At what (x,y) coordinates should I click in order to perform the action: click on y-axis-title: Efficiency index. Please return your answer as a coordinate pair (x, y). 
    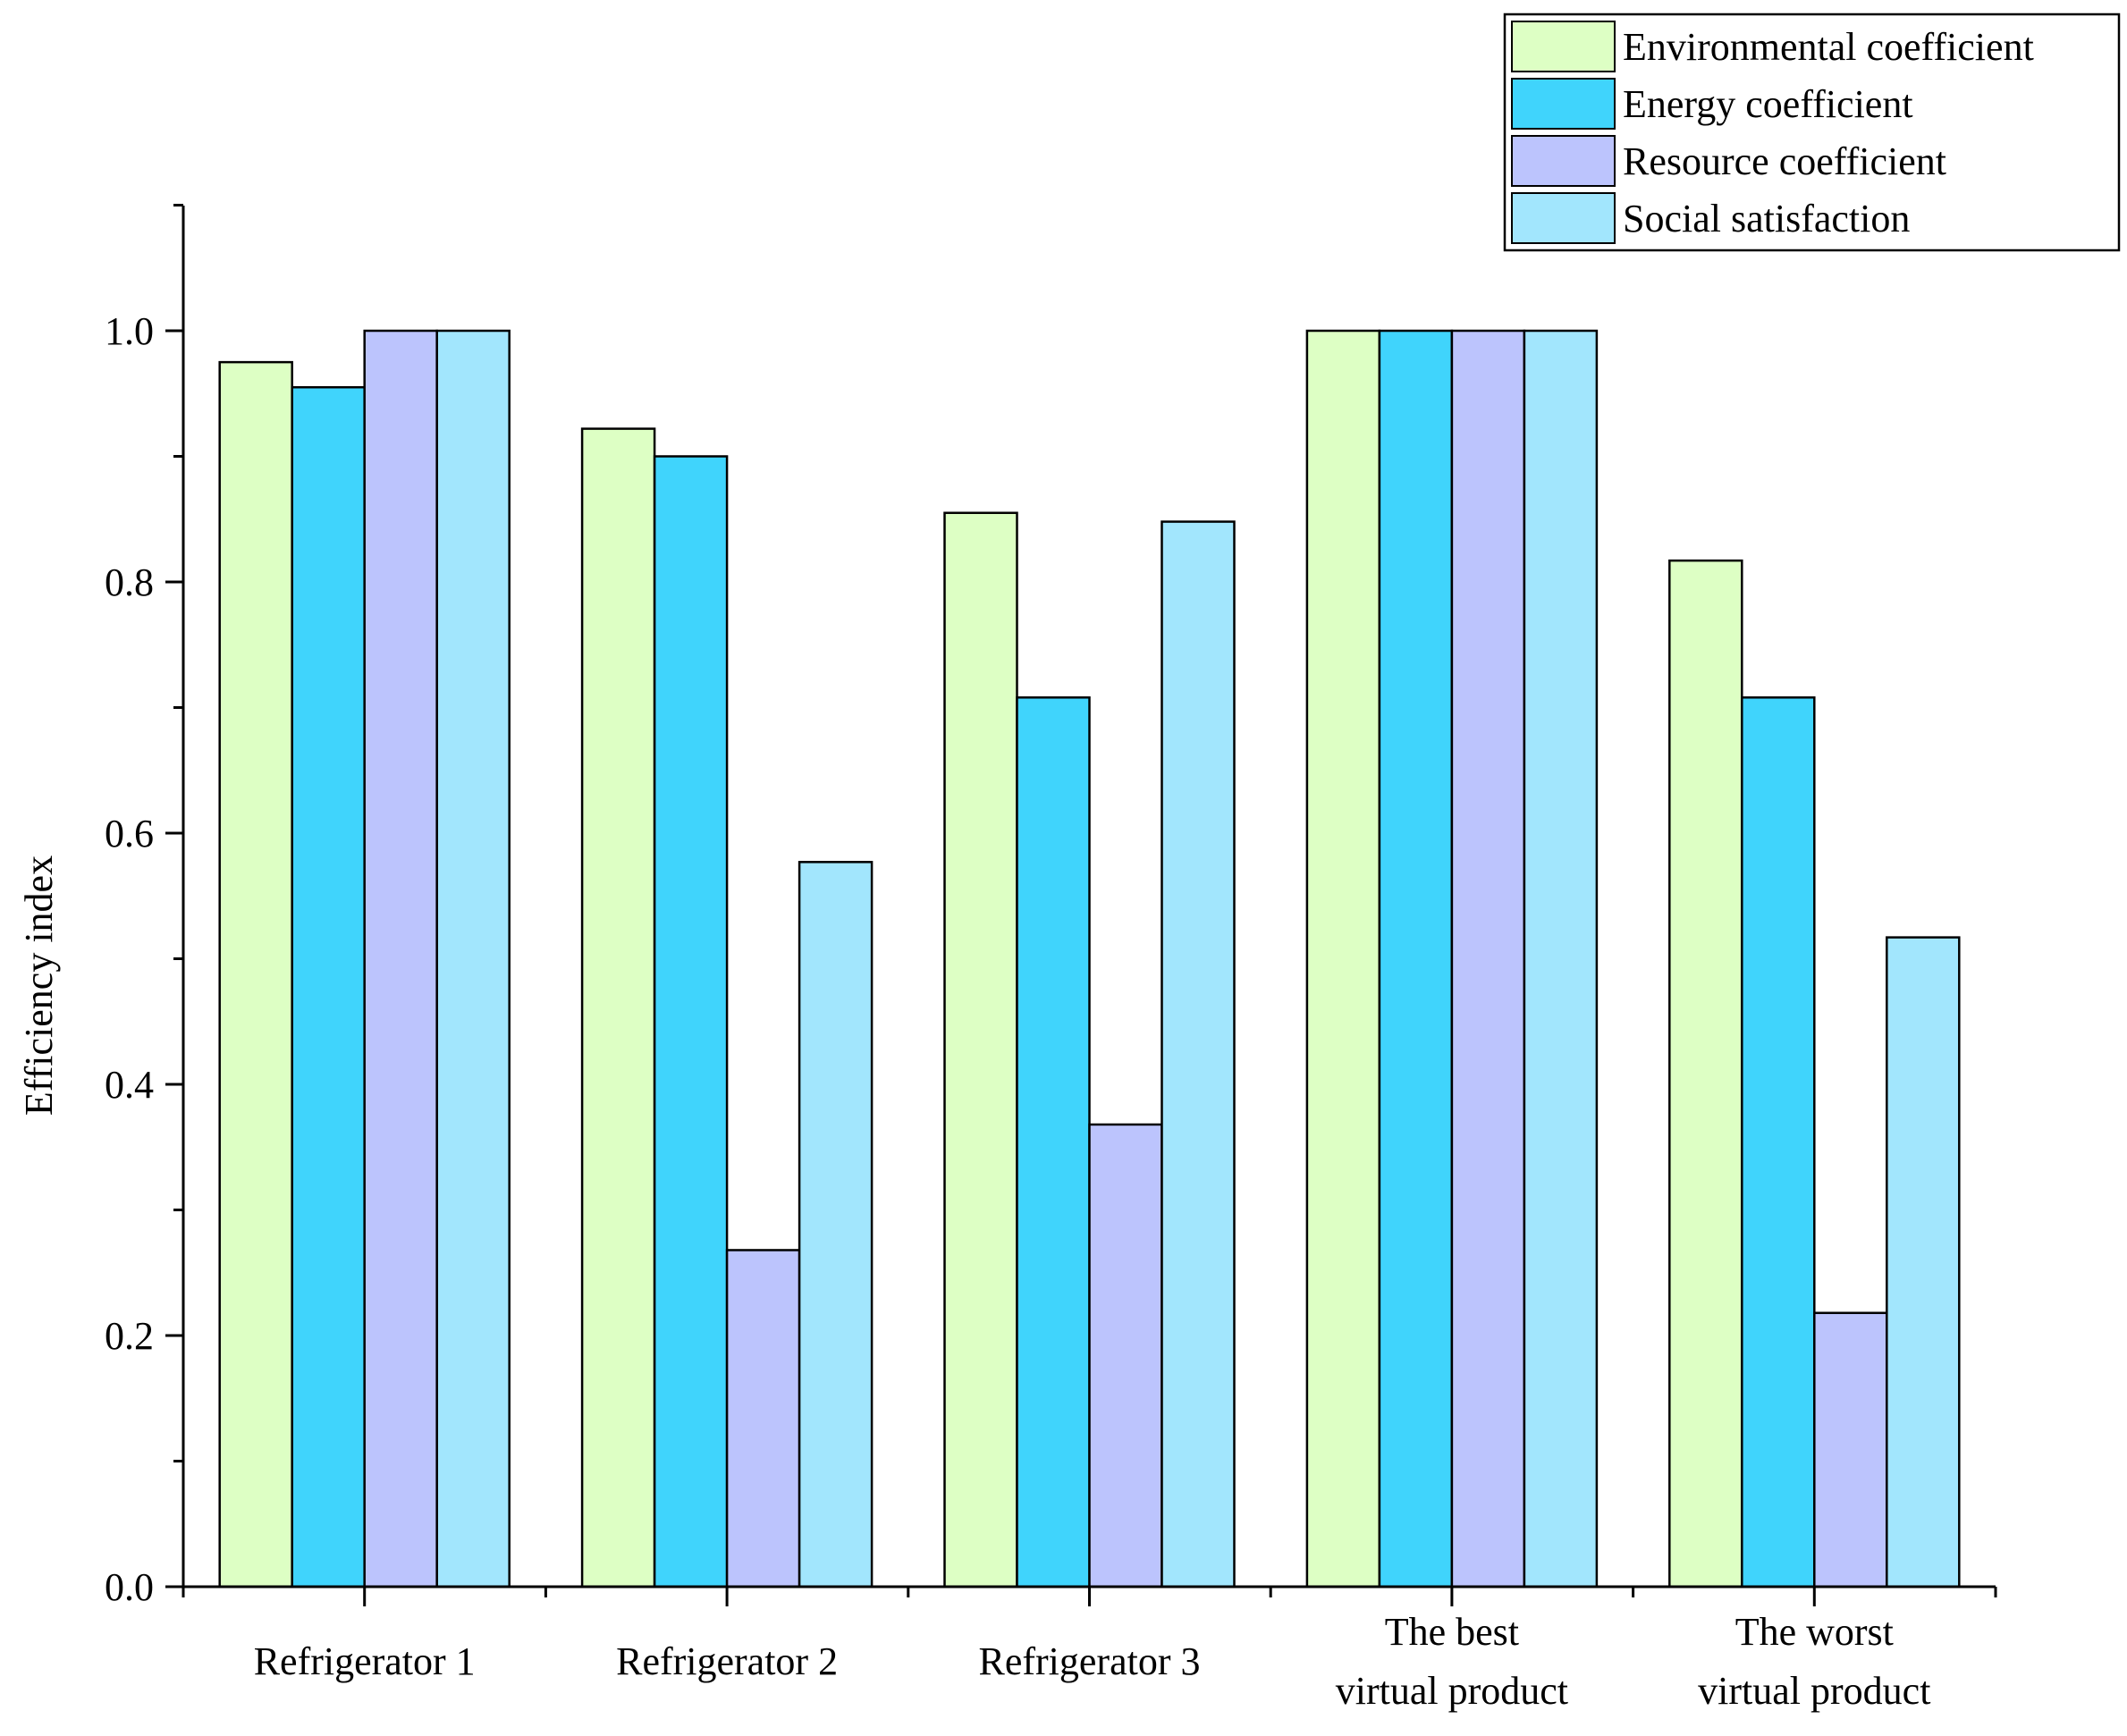
    Looking at the image, I should click on (39, 985).